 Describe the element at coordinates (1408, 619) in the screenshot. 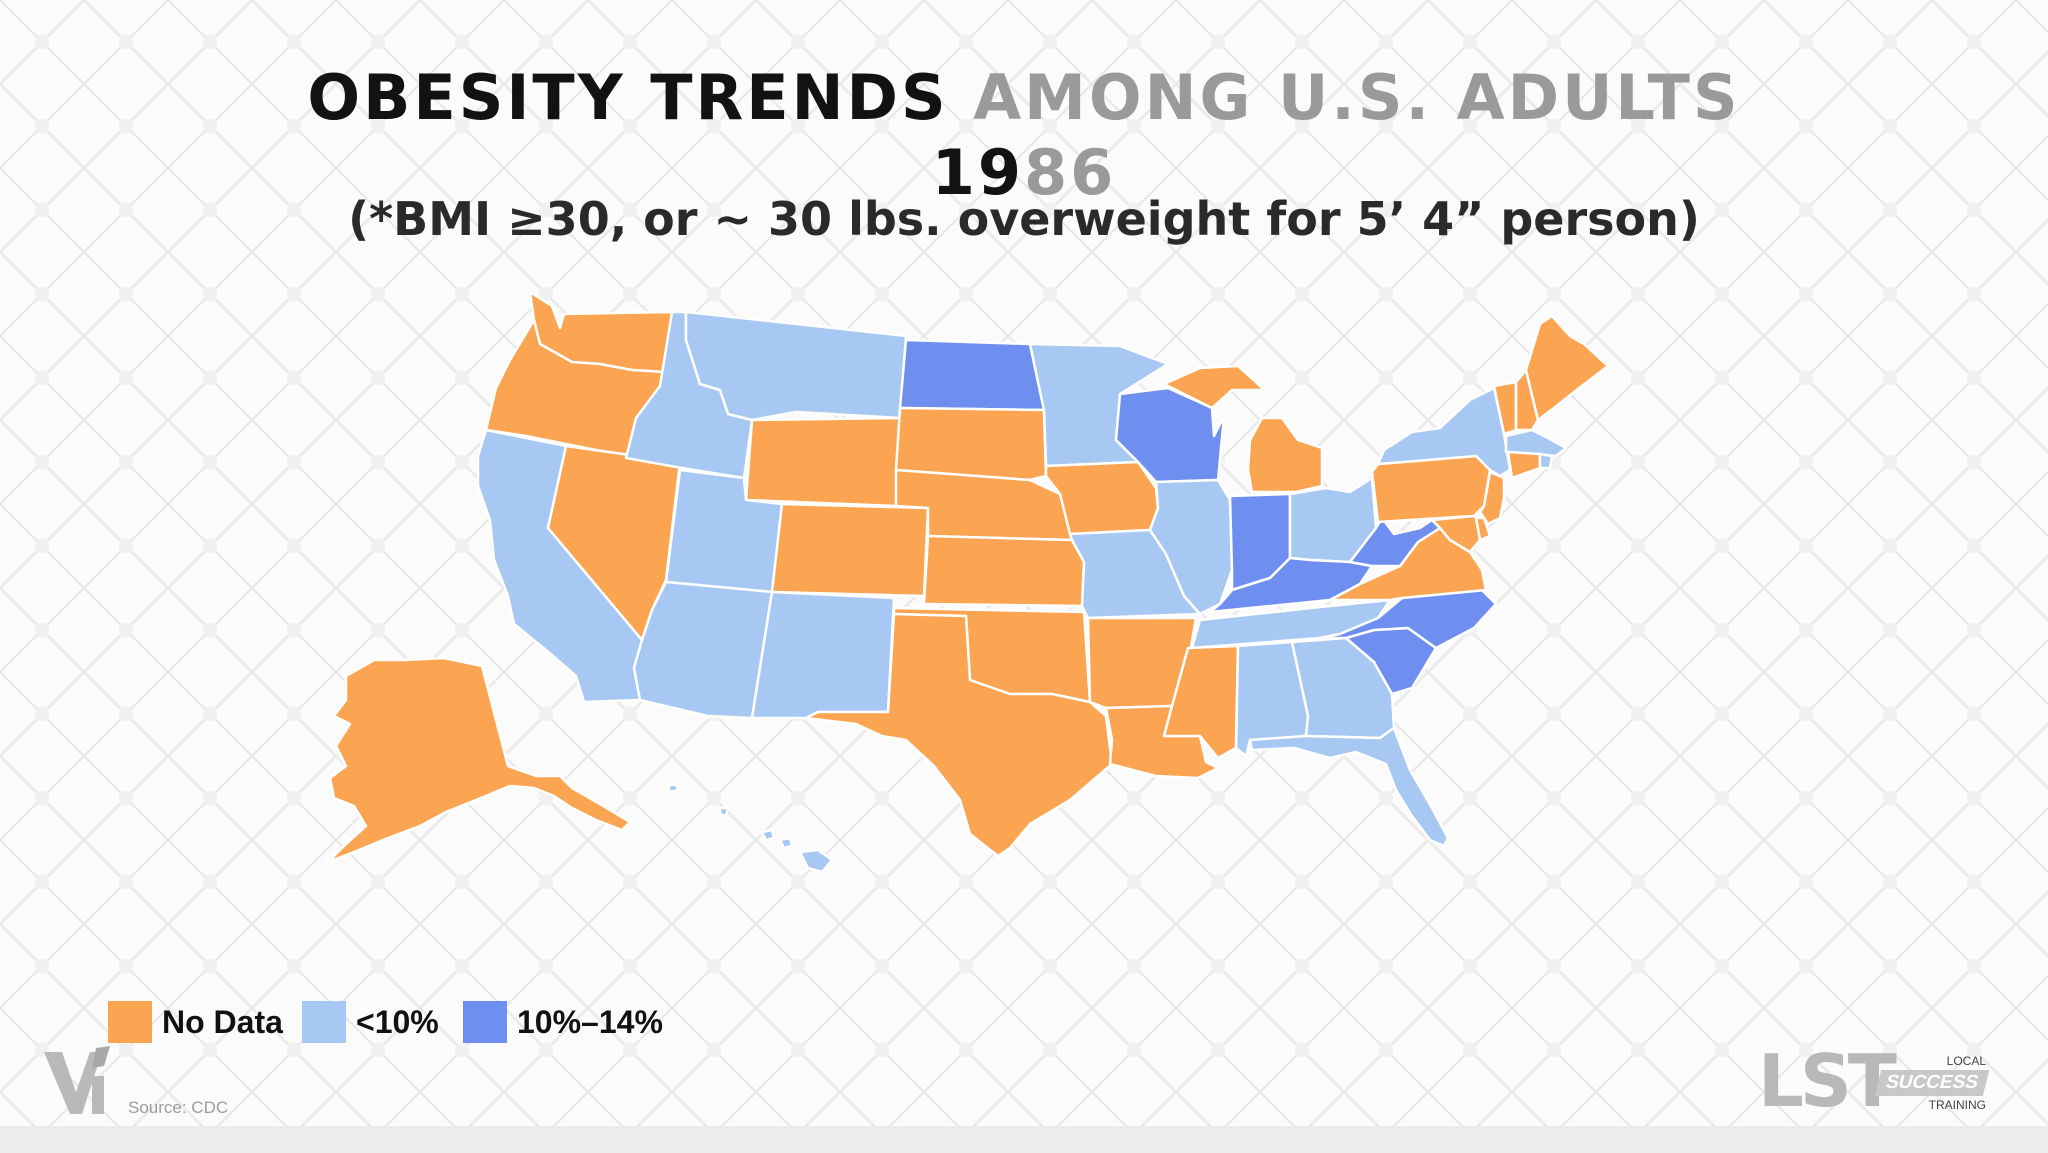

I see `state-north-carolina` at that location.